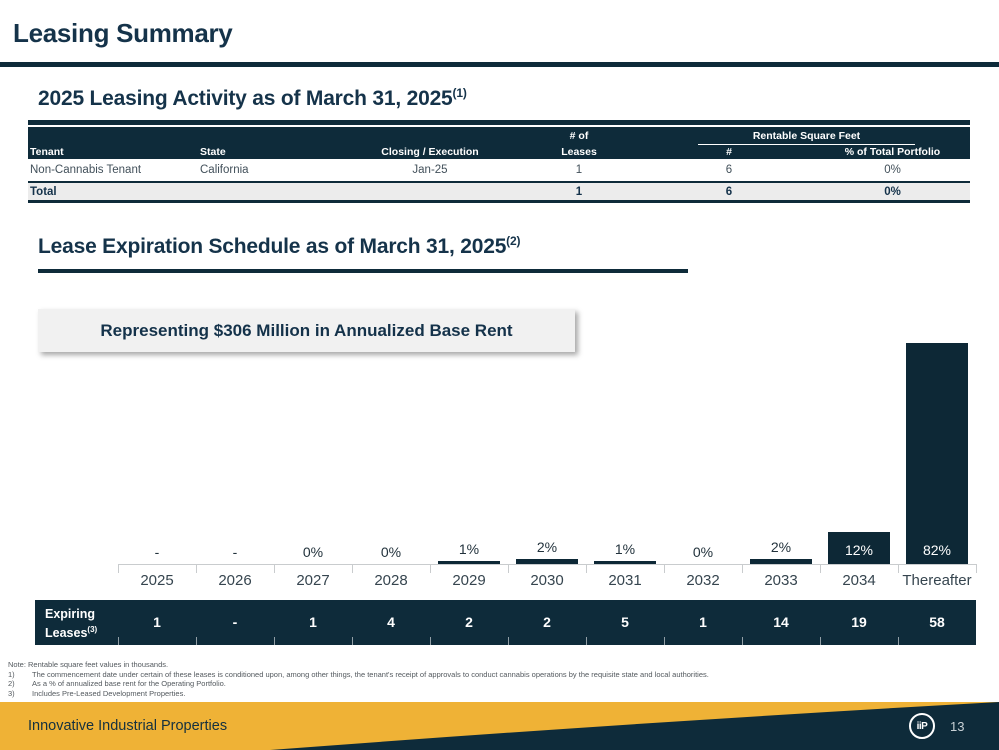 This screenshot has width=999, height=750. What do you see at coordinates (859, 580) in the screenshot?
I see `x-axis-label: 2034` at bounding box center [859, 580].